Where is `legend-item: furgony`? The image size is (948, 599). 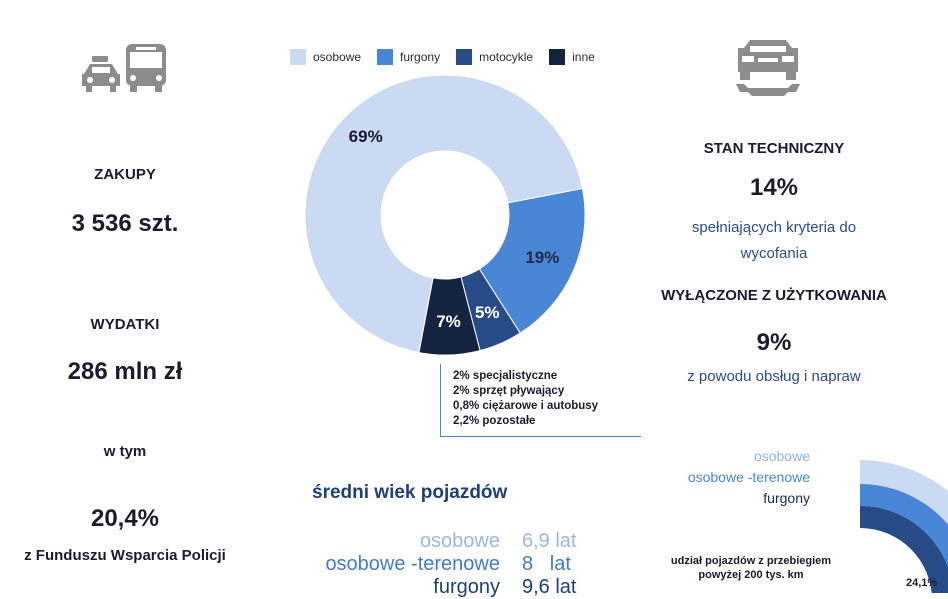
legend-item: furgony is located at coordinates (408, 57).